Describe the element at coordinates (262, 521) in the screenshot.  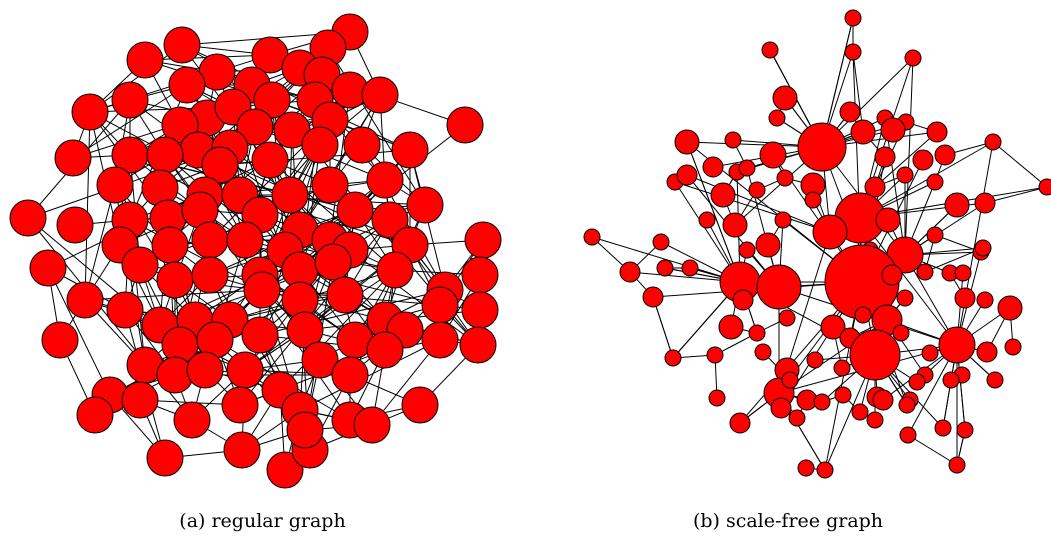
I see `caption-regular-graph: (a) regular graph` at that location.